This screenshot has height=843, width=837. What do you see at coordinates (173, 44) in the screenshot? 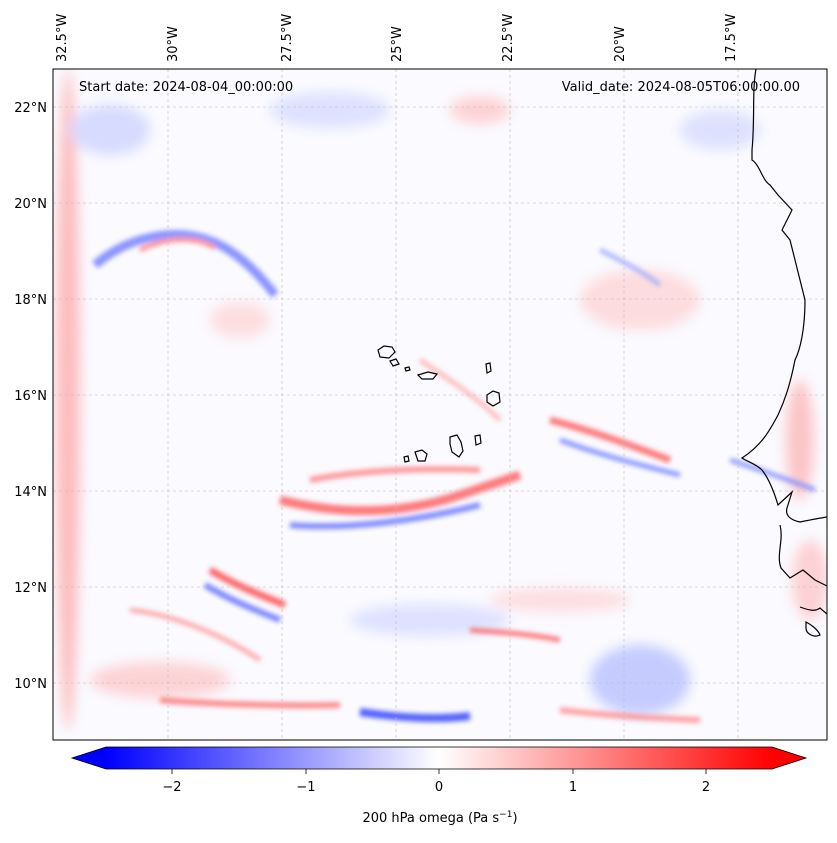
I see `lon-label: 30°W` at bounding box center [173, 44].